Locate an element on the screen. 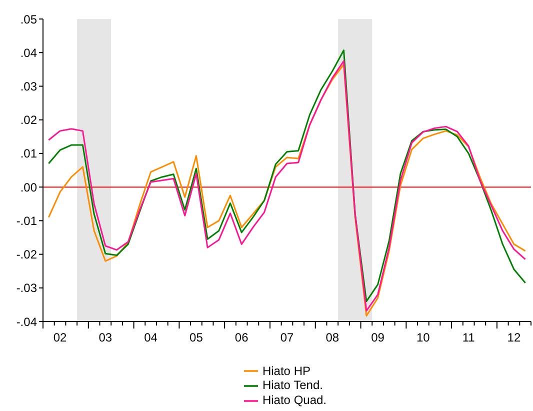  y-tick-label: .00 is located at coordinates (29, 187).